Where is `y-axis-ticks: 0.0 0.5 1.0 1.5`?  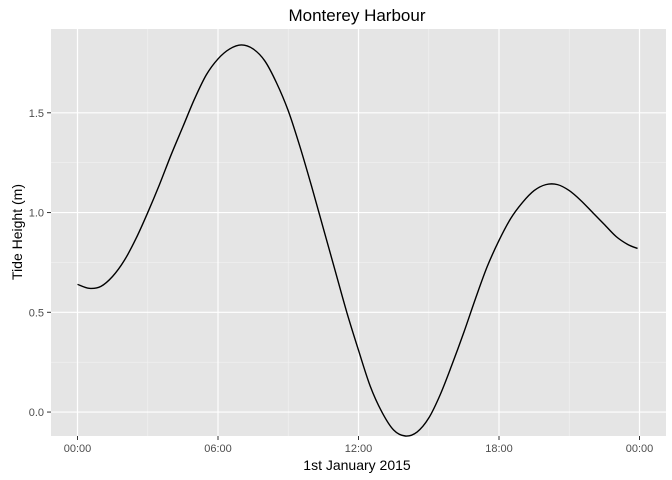
y-axis-ticks: 0.0 0.5 1.0 1.5 is located at coordinates (40, 263).